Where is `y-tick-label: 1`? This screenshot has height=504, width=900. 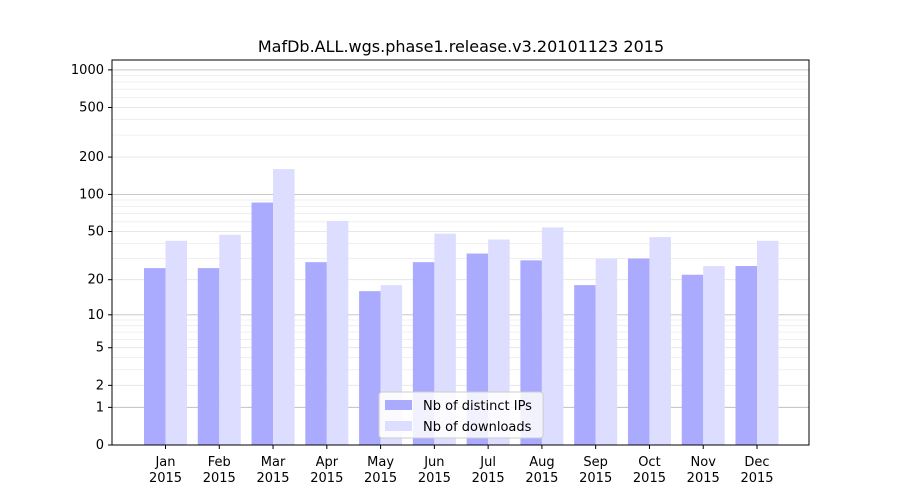
y-tick-label: 1 is located at coordinates (100, 407).